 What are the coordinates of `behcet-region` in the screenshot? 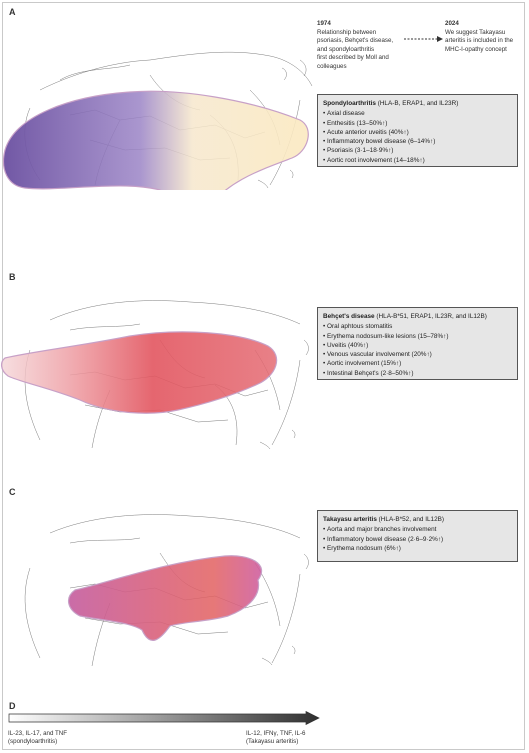 It's located at (139, 372).